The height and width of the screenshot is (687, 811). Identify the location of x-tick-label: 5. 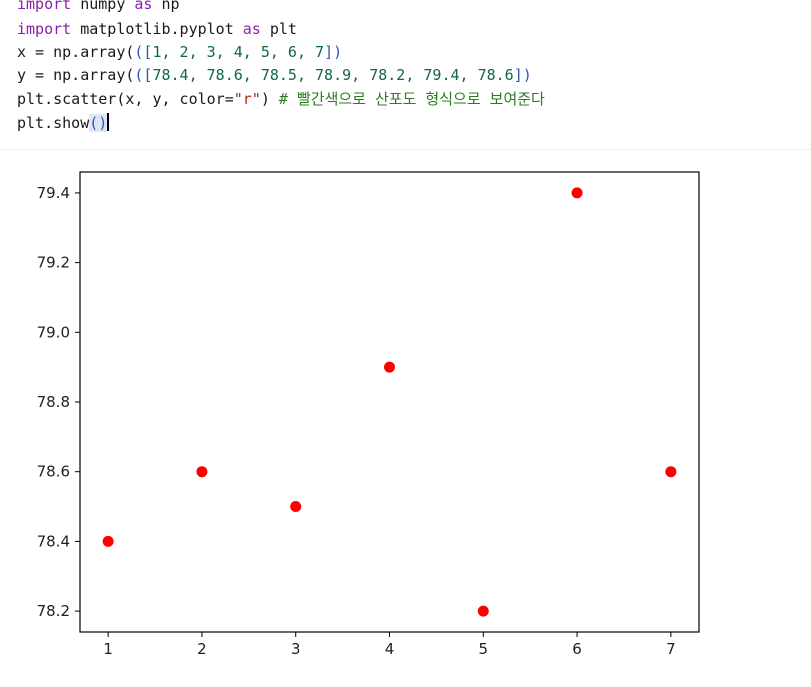
(484, 649).